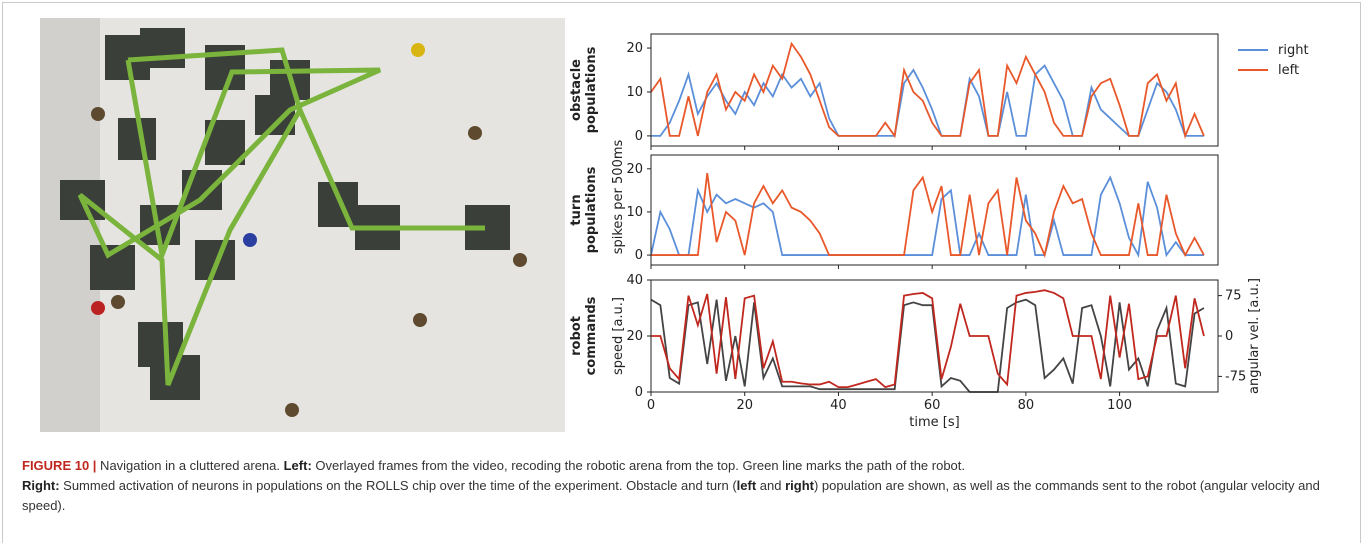 The height and width of the screenshot is (546, 1363). I want to click on legend-label: left, so click(1288, 70).